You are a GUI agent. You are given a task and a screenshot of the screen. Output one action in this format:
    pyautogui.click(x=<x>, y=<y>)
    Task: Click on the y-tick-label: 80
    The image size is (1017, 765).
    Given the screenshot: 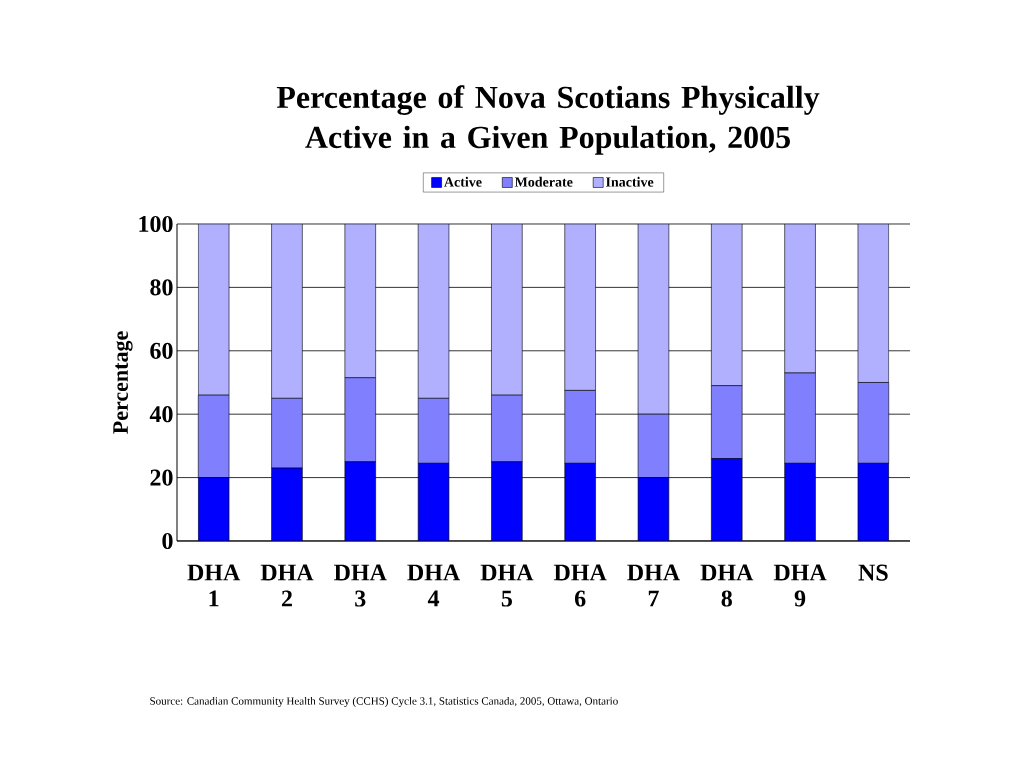 What is the action you would take?
    pyautogui.click(x=161, y=287)
    